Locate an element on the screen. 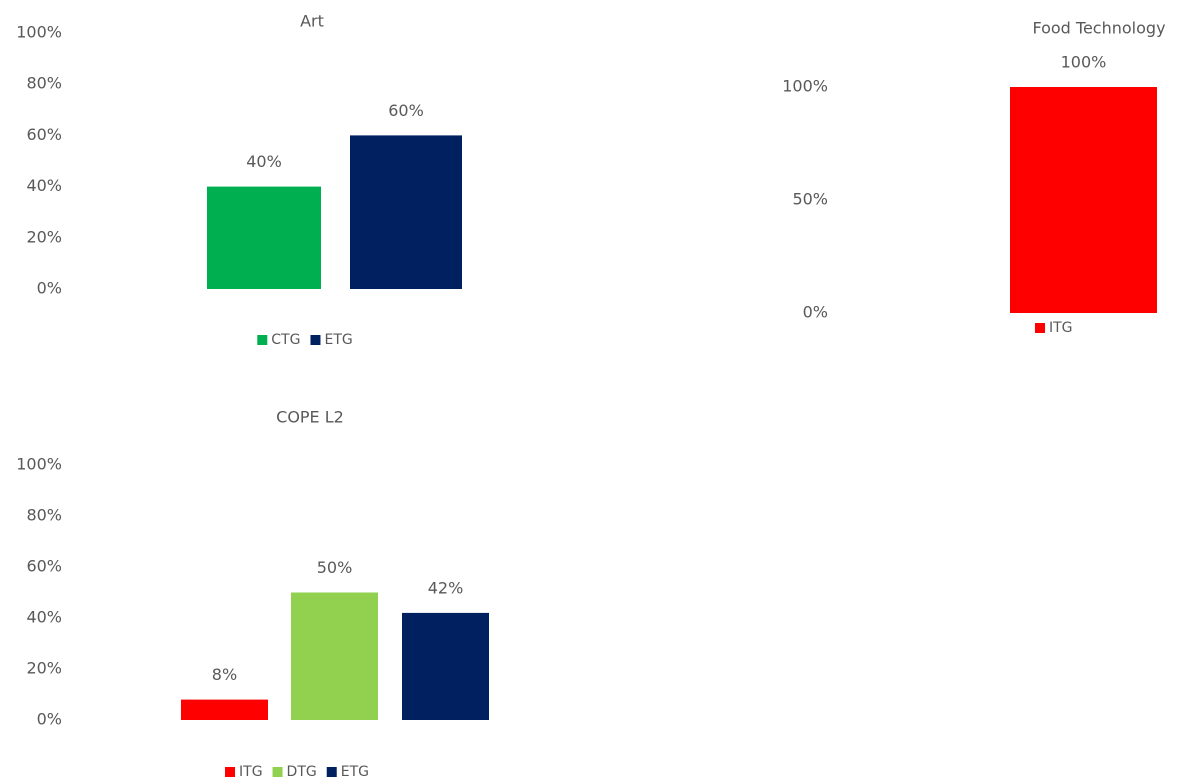 Image resolution: width=1194 pixels, height=780 pixels. data-label: 40% is located at coordinates (264, 161).